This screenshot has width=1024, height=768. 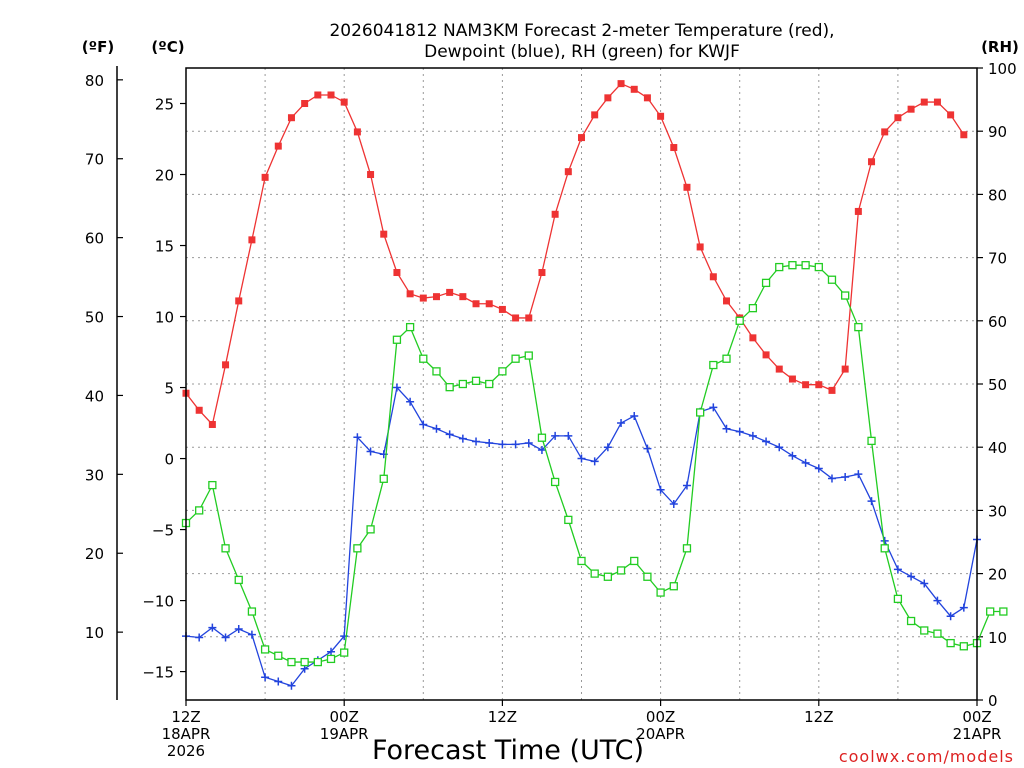 What do you see at coordinates (94, 160) in the screenshot?
I see `fahrenheit-tick-label: 70` at bounding box center [94, 160].